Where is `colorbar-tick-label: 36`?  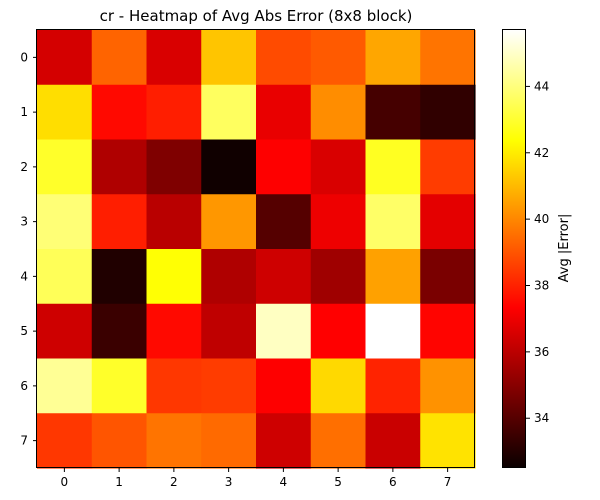 colorbar-tick-label: 36 is located at coordinates (541, 352).